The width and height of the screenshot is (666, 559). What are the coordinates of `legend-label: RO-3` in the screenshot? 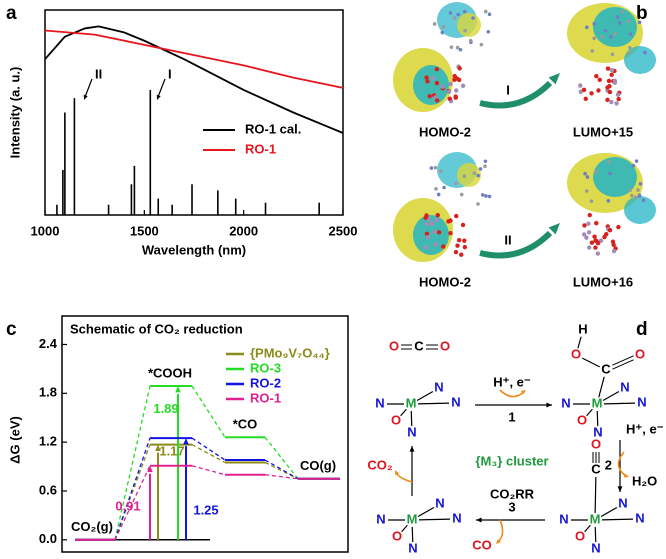 It's located at (265, 367).